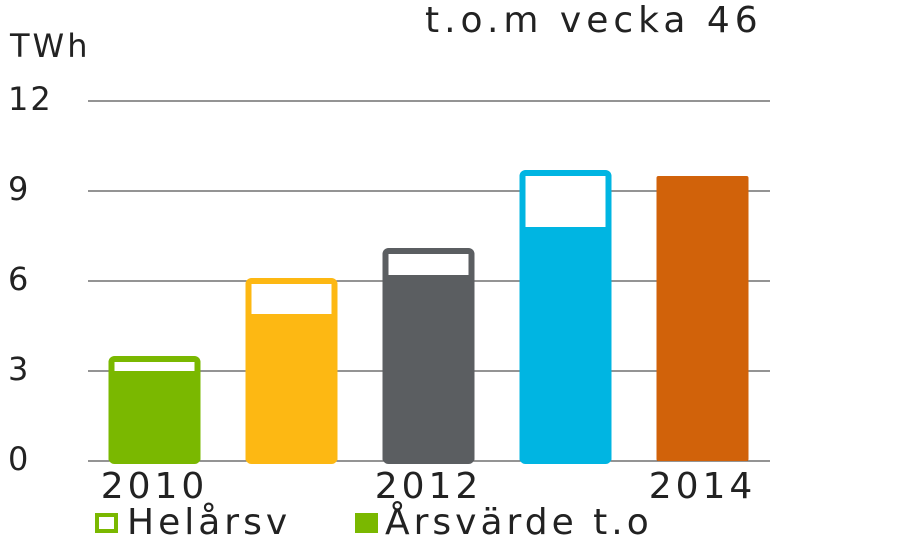 The width and height of the screenshot is (921, 538). What do you see at coordinates (19, 459) in the screenshot?
I see `y-tick-label: 0` at bounding box center [19, 459].